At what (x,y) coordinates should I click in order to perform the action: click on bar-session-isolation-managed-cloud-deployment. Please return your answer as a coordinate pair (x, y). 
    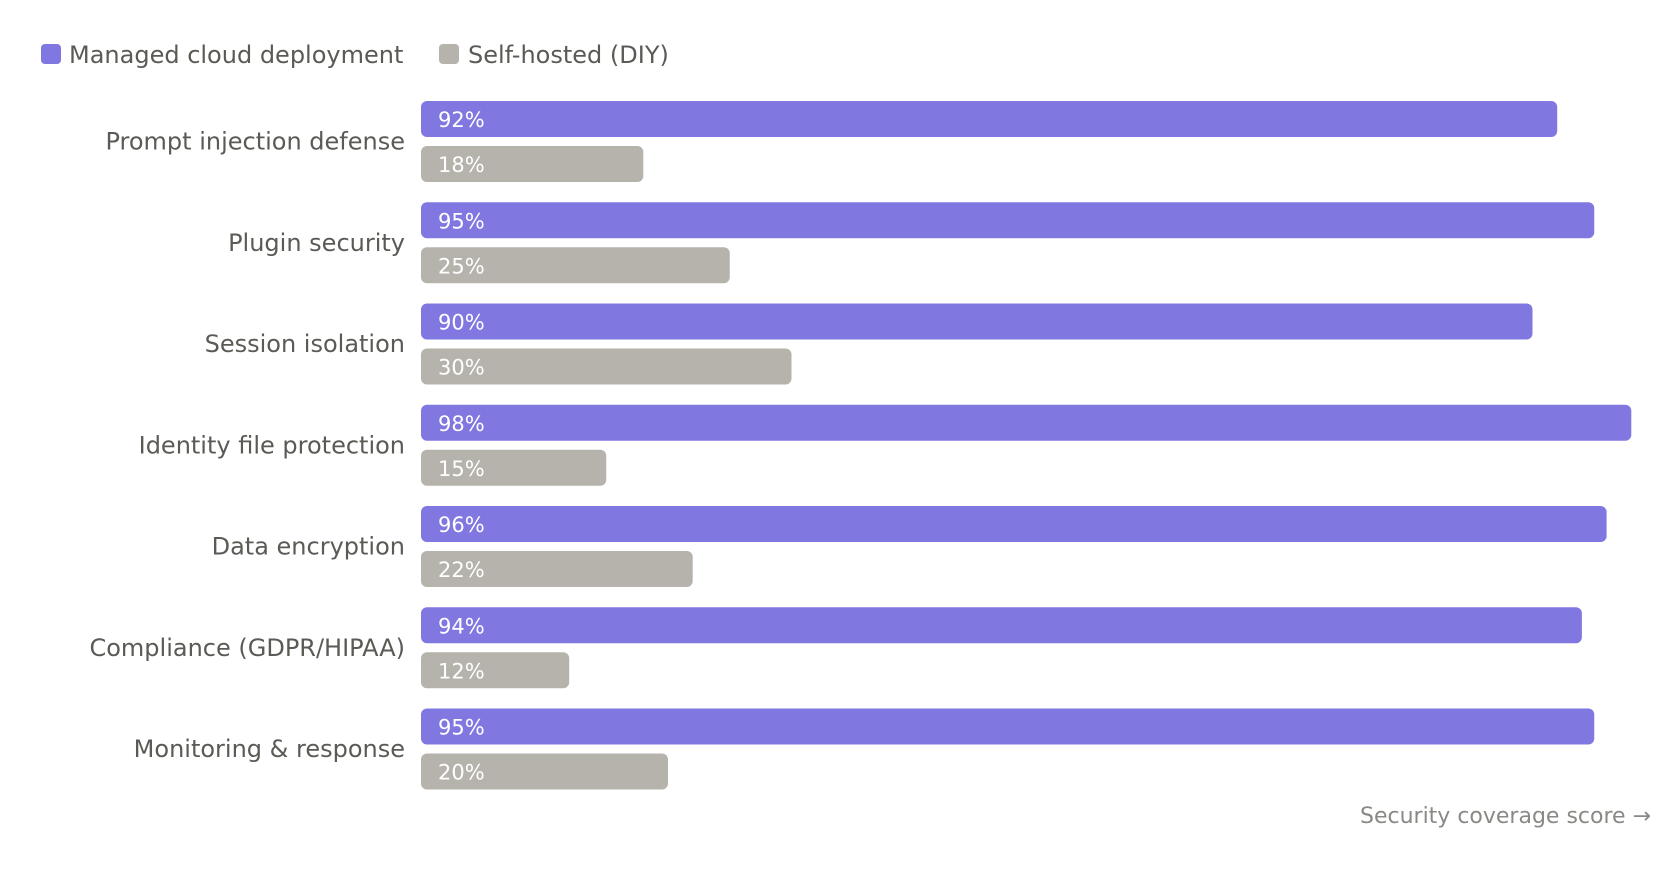
    Looking at the image, I should click on (977, 321).